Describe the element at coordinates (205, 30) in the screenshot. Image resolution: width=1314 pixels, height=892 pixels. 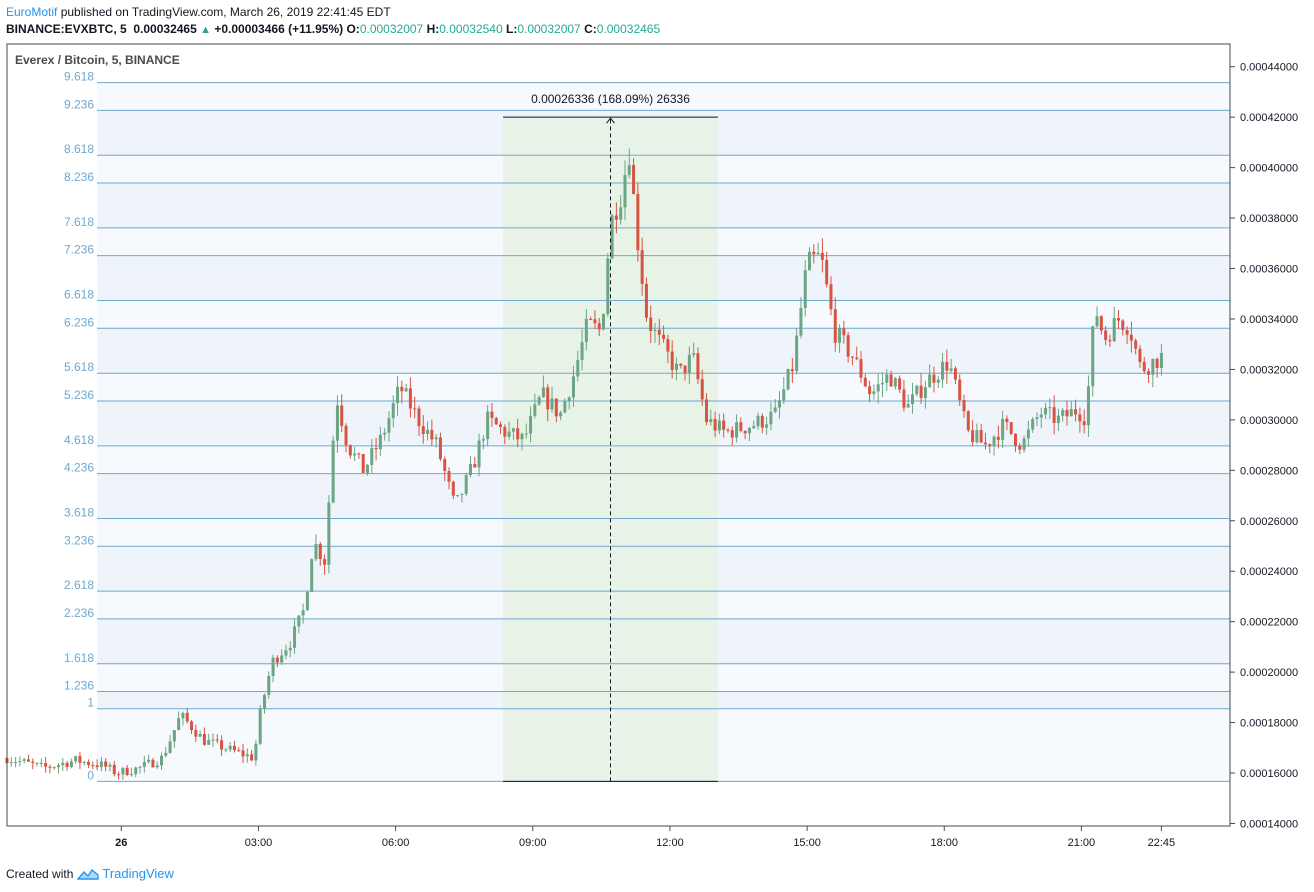
I see `up-arrow-icon: ▲` at that location.